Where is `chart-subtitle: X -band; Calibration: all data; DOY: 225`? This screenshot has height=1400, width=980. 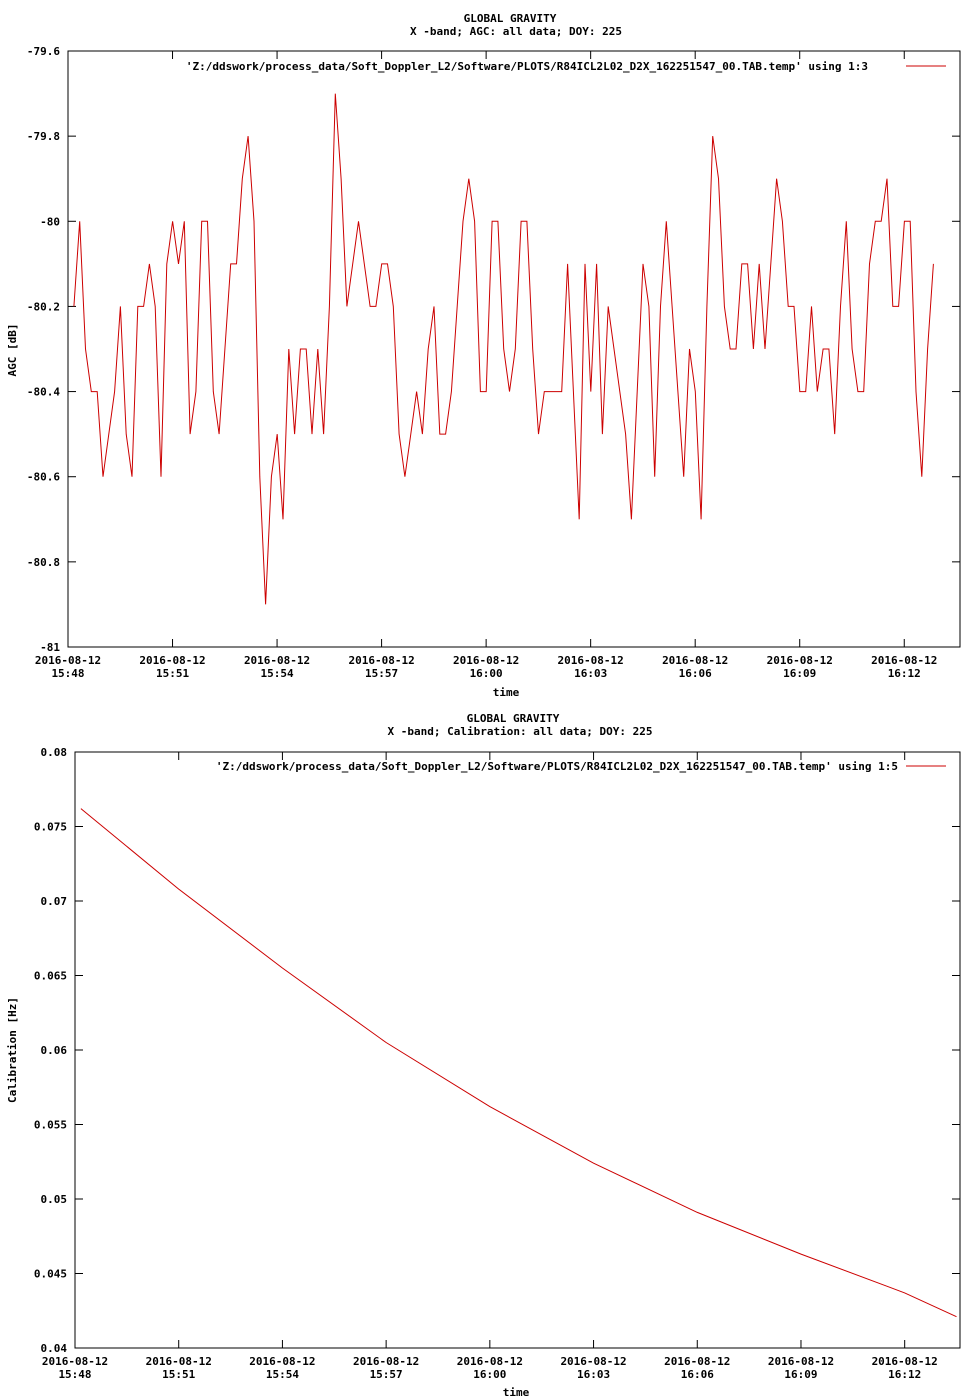
chart-subtitle: X -band; Calibration: all data; DOY: 225 is located at coordinates (520, 731).